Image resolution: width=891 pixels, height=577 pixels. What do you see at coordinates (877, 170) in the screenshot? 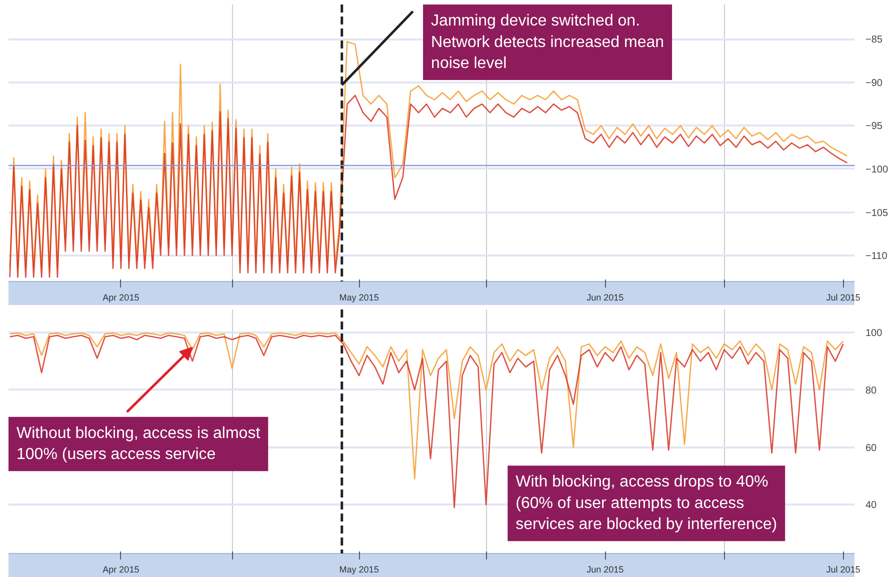
I see `y-tick-label: −100` at bounding box center [877, 170].